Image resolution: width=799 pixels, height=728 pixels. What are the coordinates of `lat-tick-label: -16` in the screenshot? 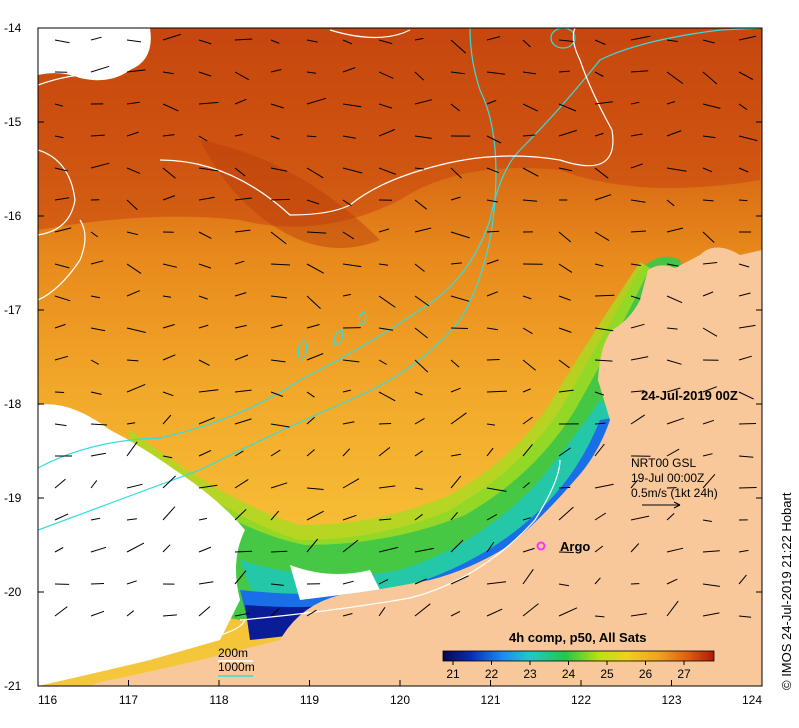 It's located at (13, 216).